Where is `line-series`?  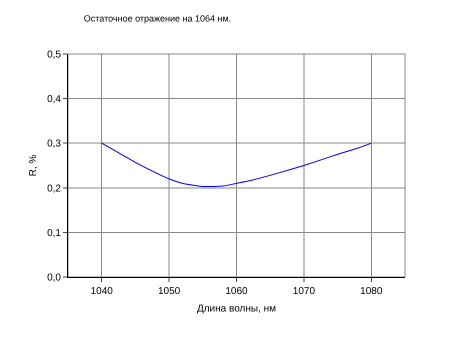 line-series is located at coordinates (236, 165).